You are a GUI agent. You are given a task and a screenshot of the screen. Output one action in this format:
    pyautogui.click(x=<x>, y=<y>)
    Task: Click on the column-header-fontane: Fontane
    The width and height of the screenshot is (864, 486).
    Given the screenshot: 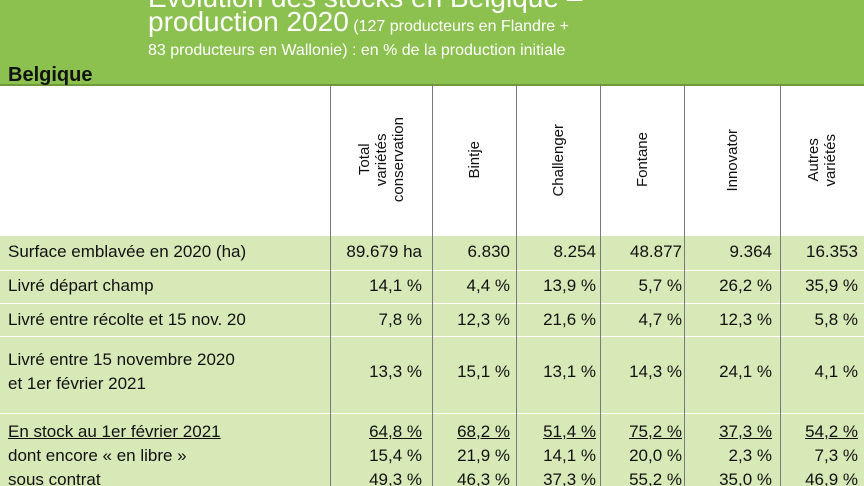 What is the action you would take?
    pyautogui.click(x=642, y=160)
    